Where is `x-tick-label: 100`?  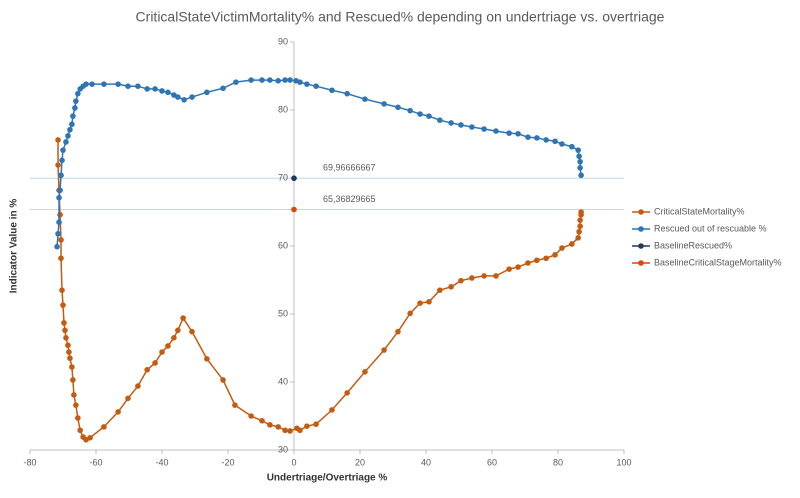
x-tick-label: 100 is located at coordinates (623, 462).